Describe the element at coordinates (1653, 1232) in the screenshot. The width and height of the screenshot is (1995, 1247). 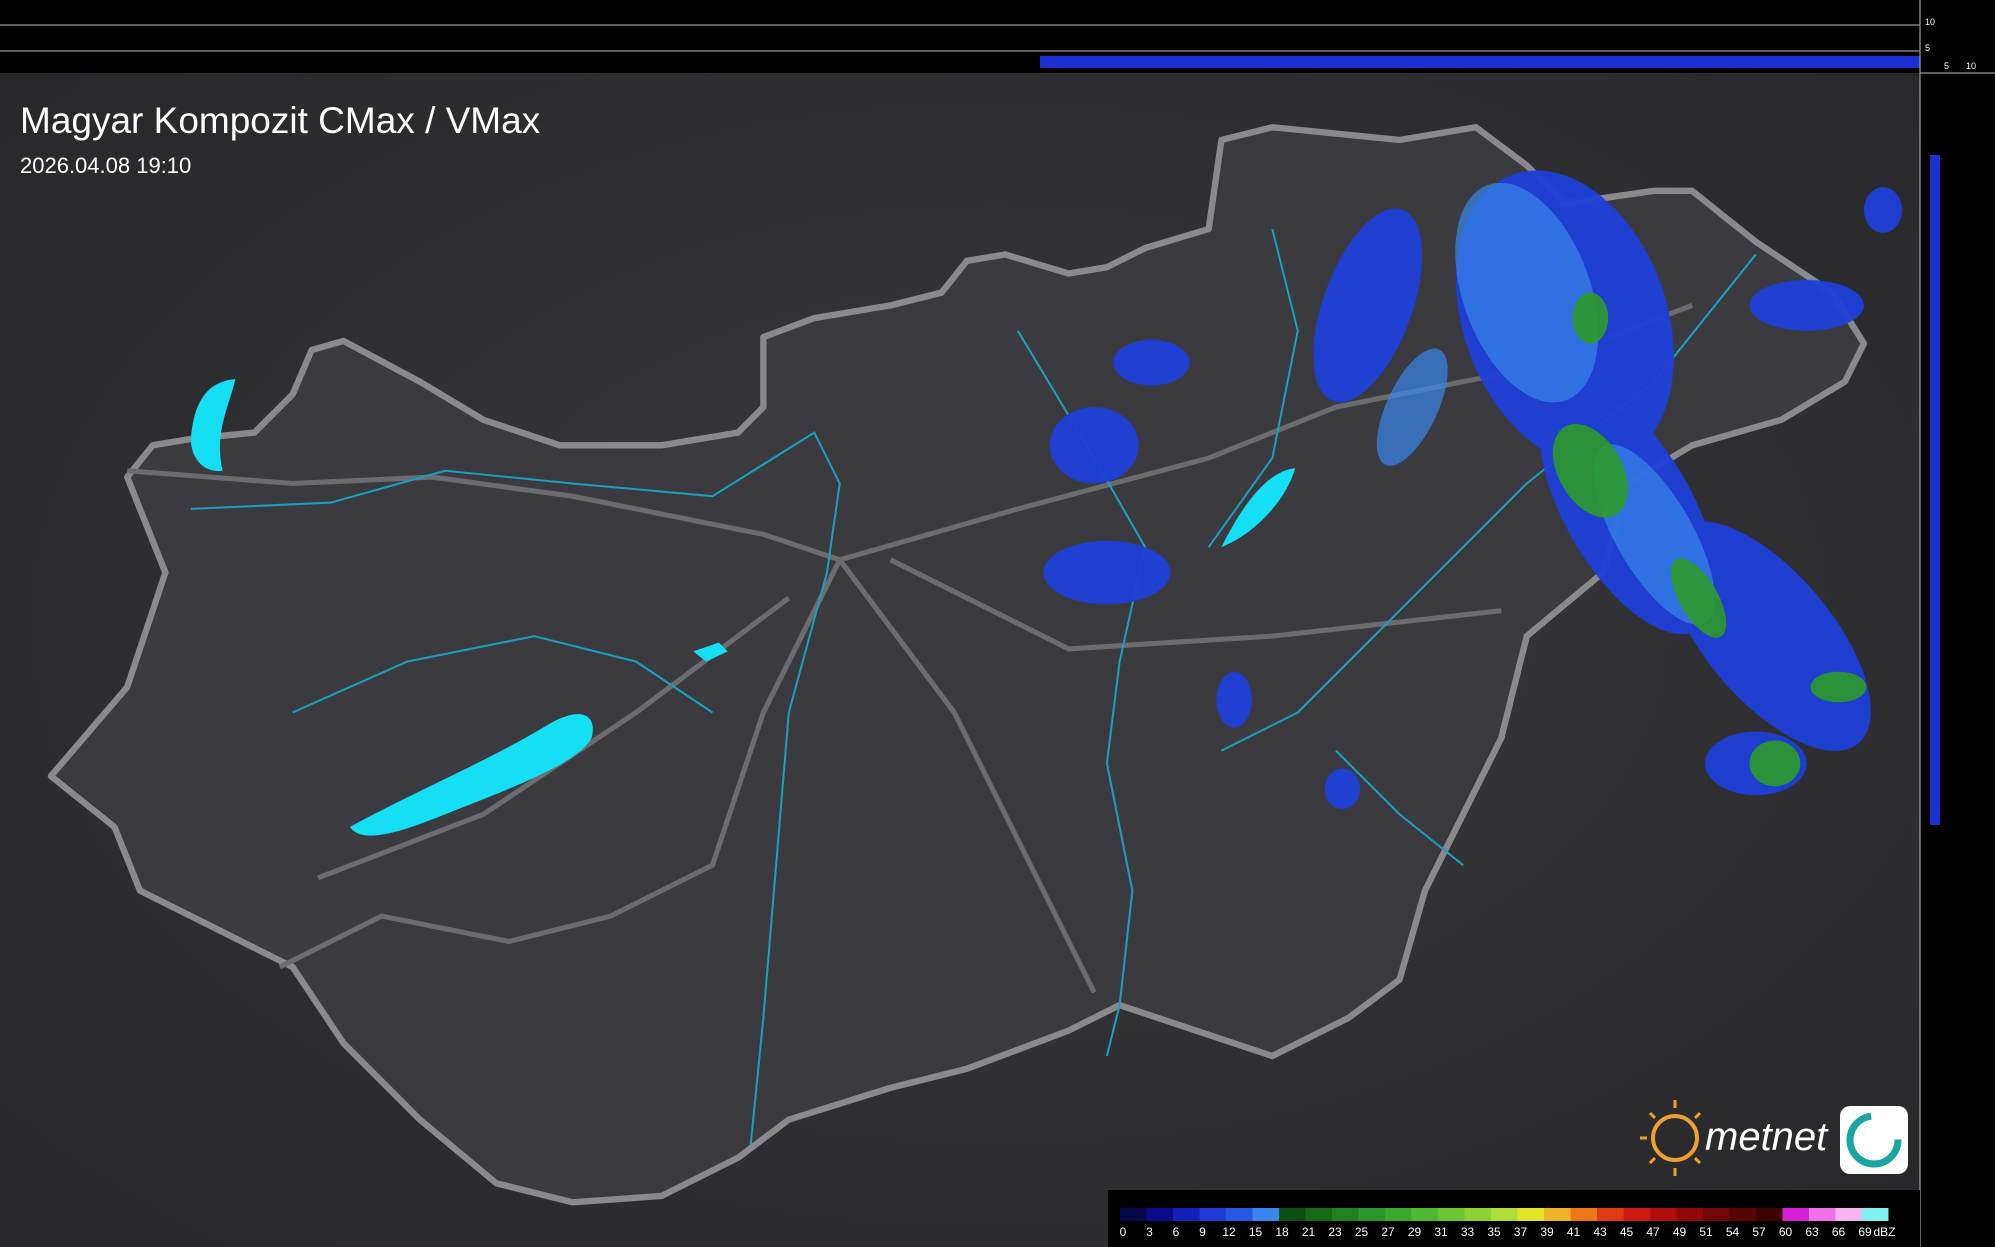
I see `legend-label: 47` at that location.